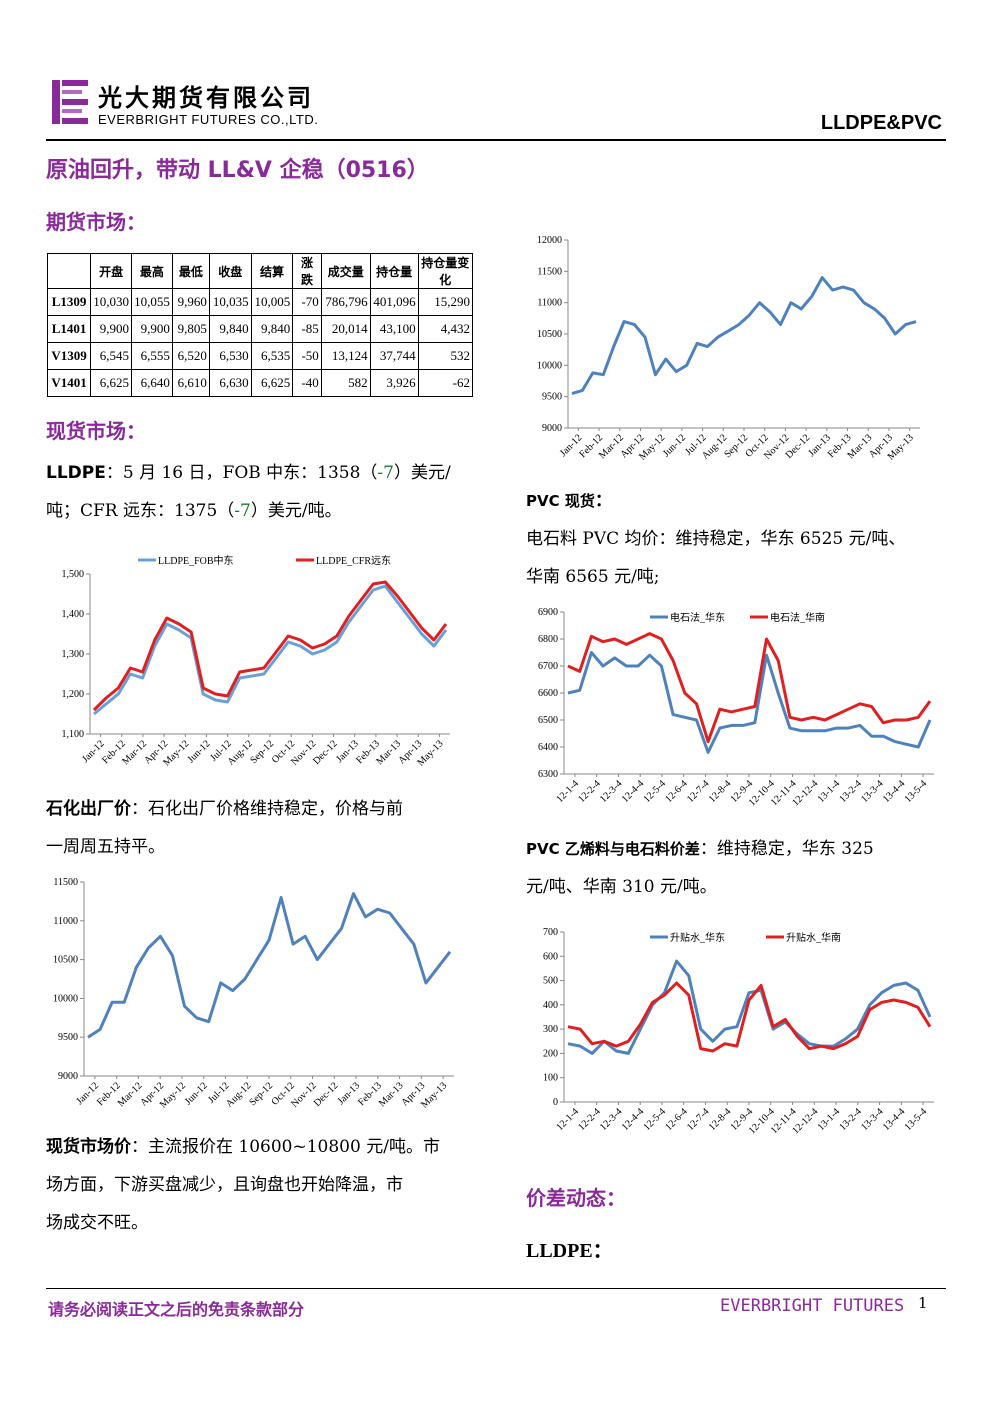  What do you see at coordinates (241, 473) in the screenshot?
I see `lldpe-line1-a: ：5 月 16 日，FOB 中东：1358（` at bounding box center [241, 473].